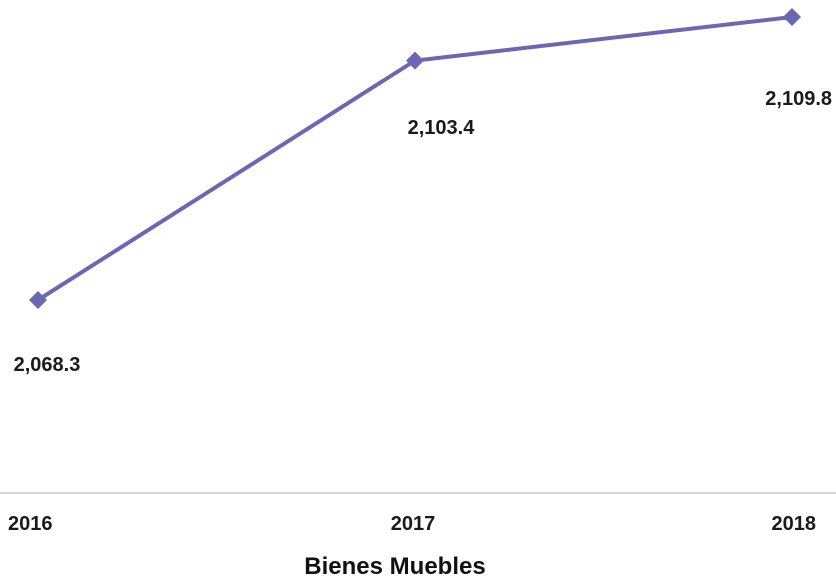  What do you see at coordinates (415, 60) in the screenshot?
I see `data-point-marker-2017` at bounding box center [415, 60].